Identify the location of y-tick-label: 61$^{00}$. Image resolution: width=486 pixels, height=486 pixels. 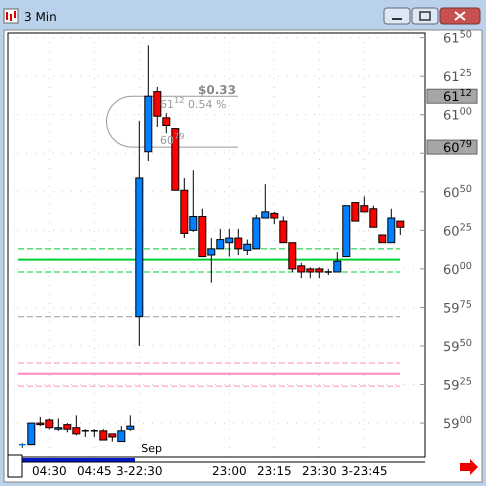
(457, 115).